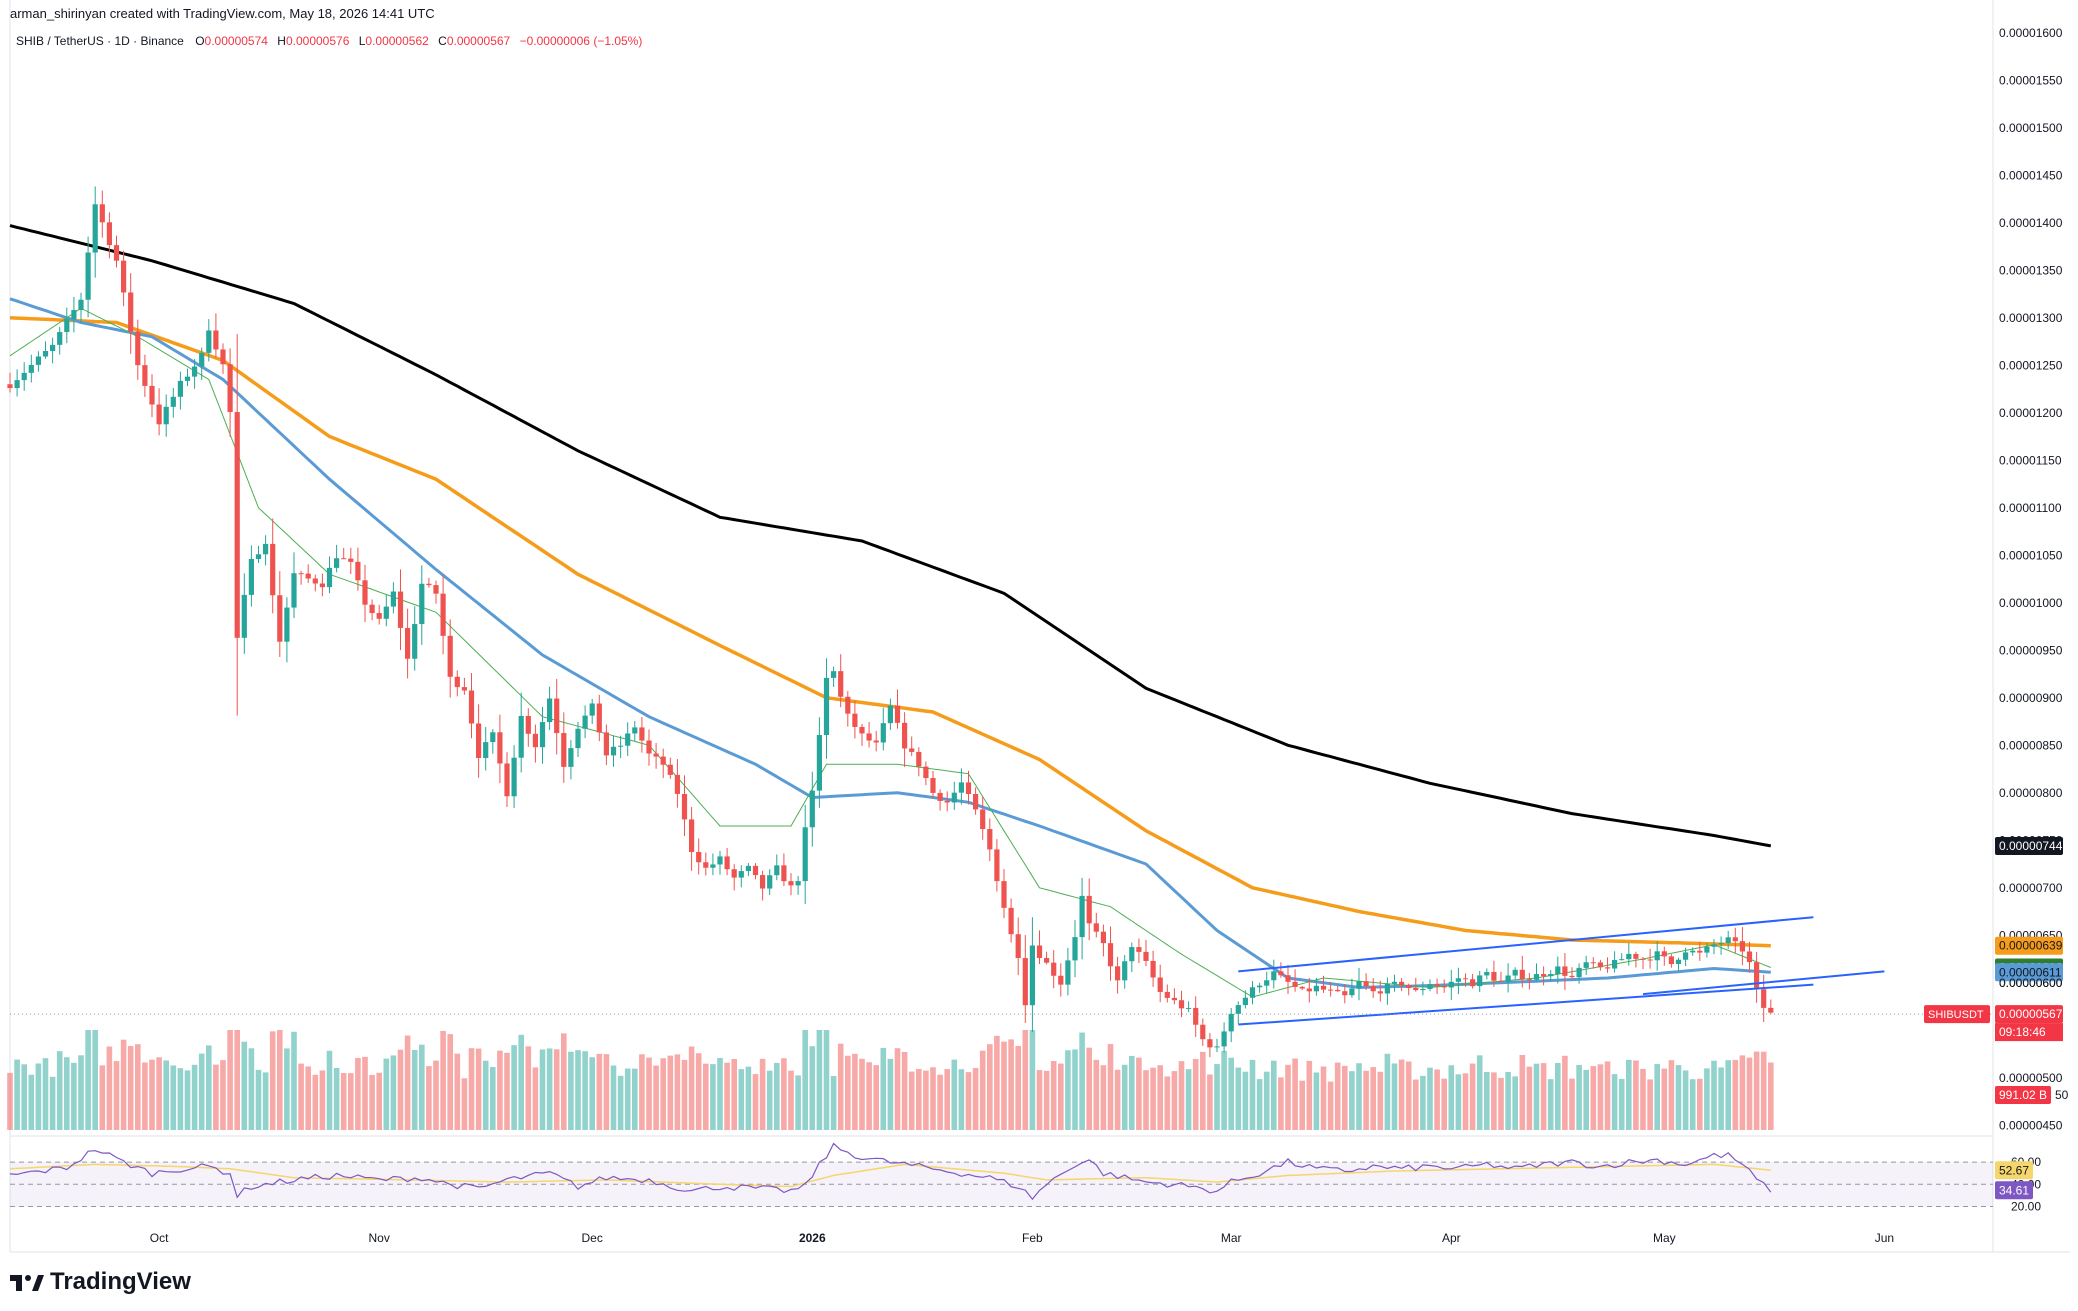 The width and height of the screenshot is (2078, 1311). What do you see at coordinates (2030, 460) in the screenshot?
I see `y-tick-label: 0.00001150` at bounding box center [2030, 460].